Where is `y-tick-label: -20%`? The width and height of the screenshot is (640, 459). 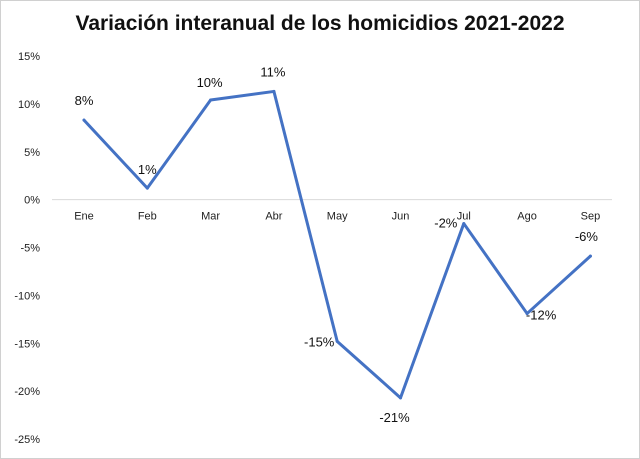 y-tick-label: -20% is located at coordinates (27, 392).